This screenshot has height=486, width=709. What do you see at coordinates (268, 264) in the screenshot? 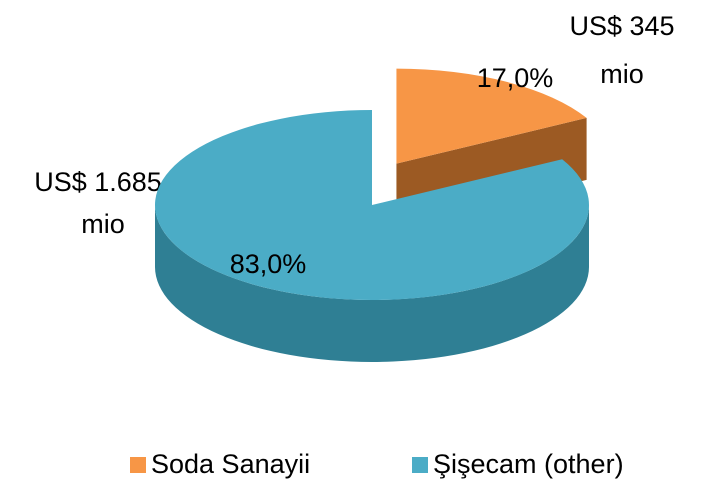
I see `data-label: 83,0%` at bounding box center [268, 264].